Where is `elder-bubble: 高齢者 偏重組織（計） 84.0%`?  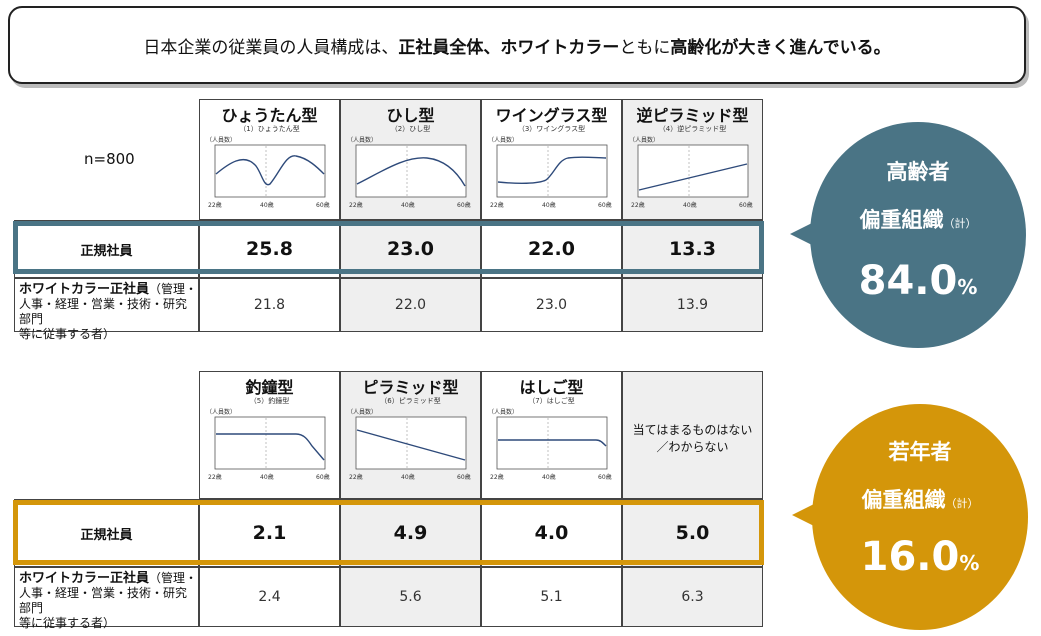
elder-bubble: 高齢者 偏重組織（計） 84.0% is located at coordinates (918, 235).